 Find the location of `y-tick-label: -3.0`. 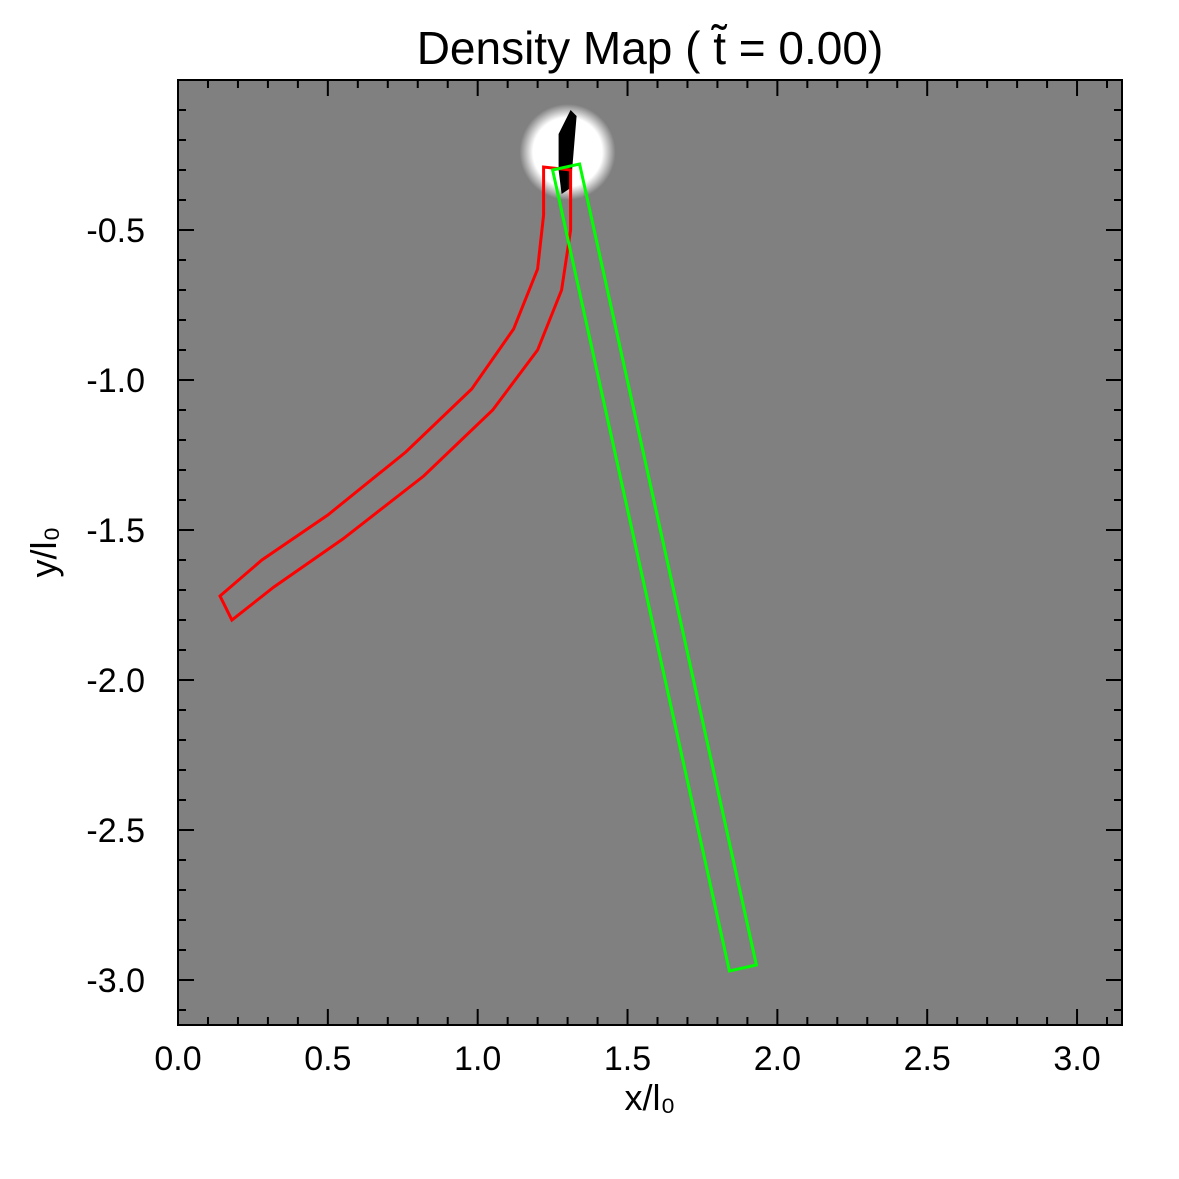

y-tick-label: -3.0 is located at coordinates (115, 981).